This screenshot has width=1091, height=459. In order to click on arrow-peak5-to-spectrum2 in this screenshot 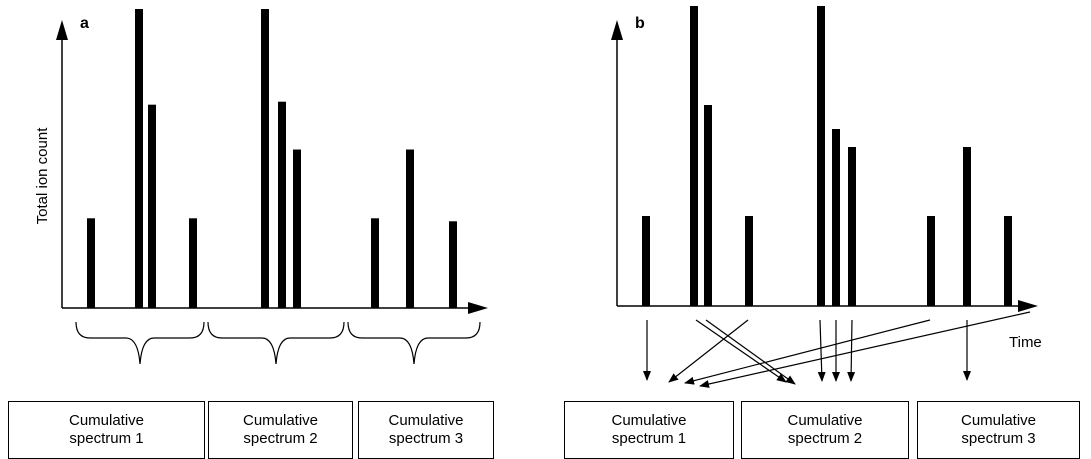, I will do `click(821, 350)`.